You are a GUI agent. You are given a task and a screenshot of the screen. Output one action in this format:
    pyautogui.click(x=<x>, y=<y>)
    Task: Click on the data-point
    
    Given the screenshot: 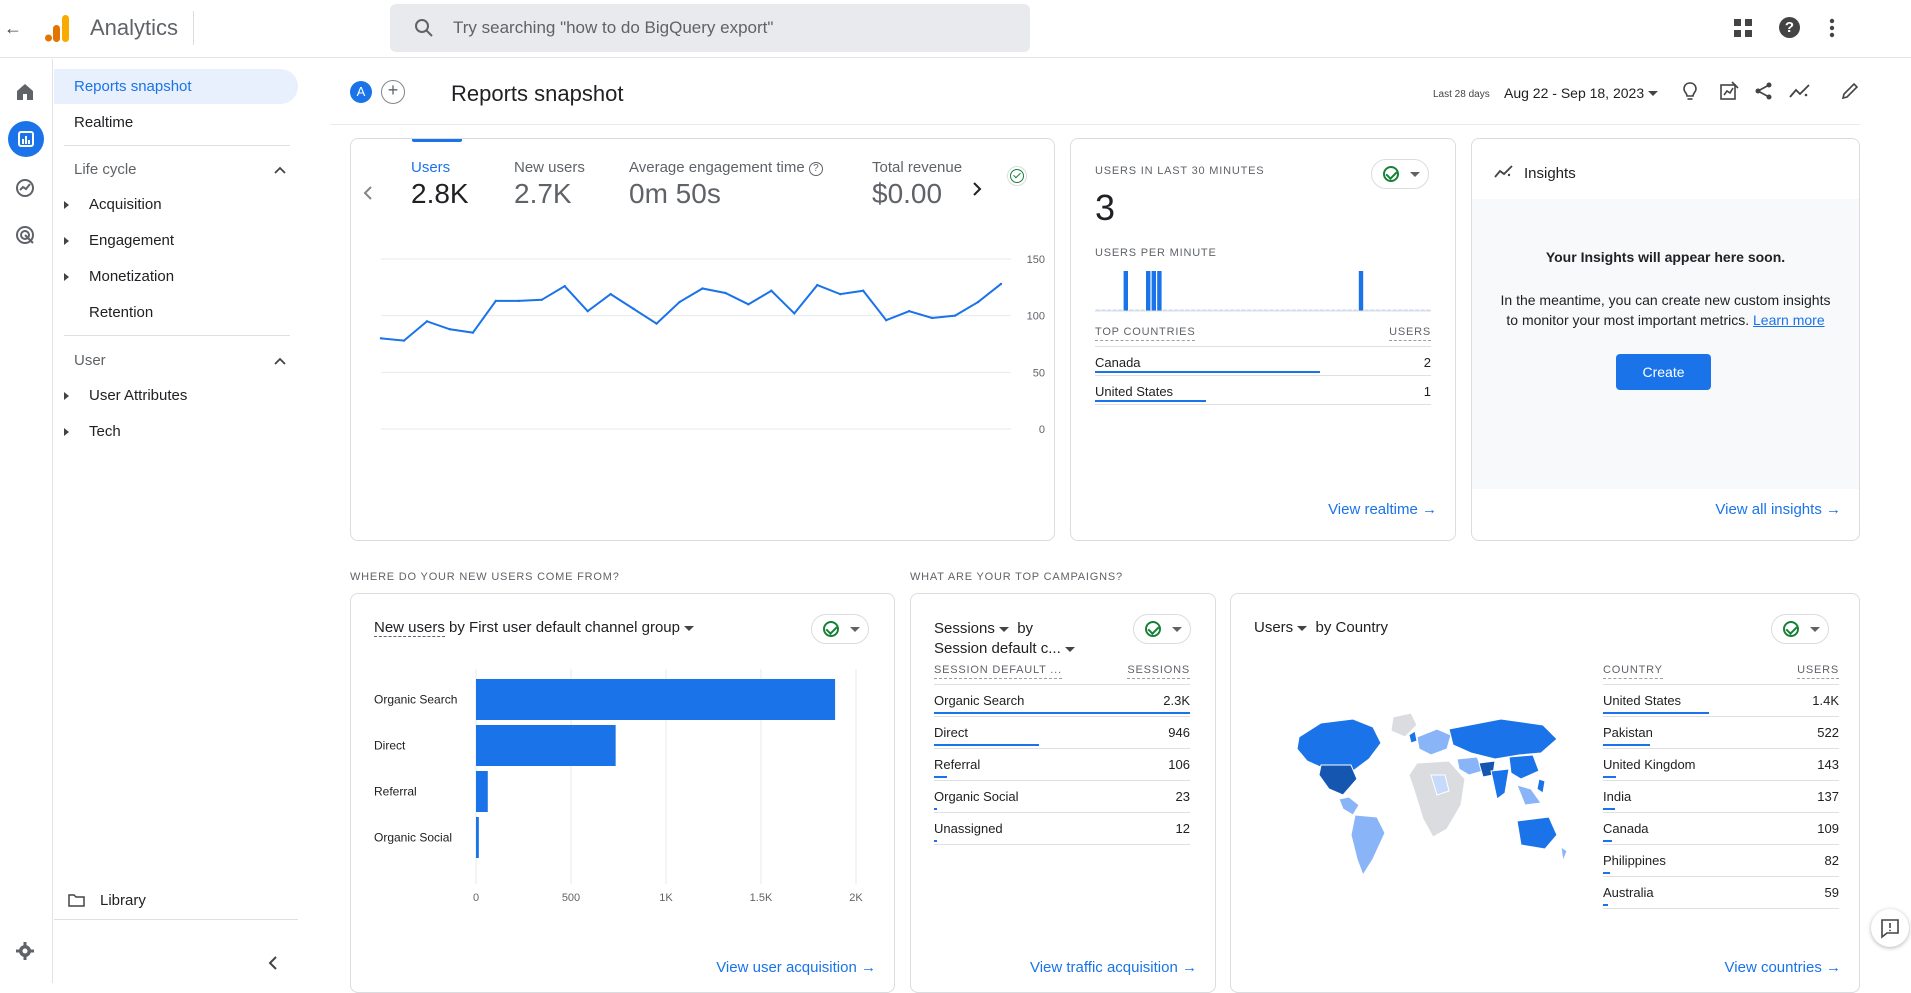 What is the action you would take?
    pyautogui.click(x=886, y=320)
    